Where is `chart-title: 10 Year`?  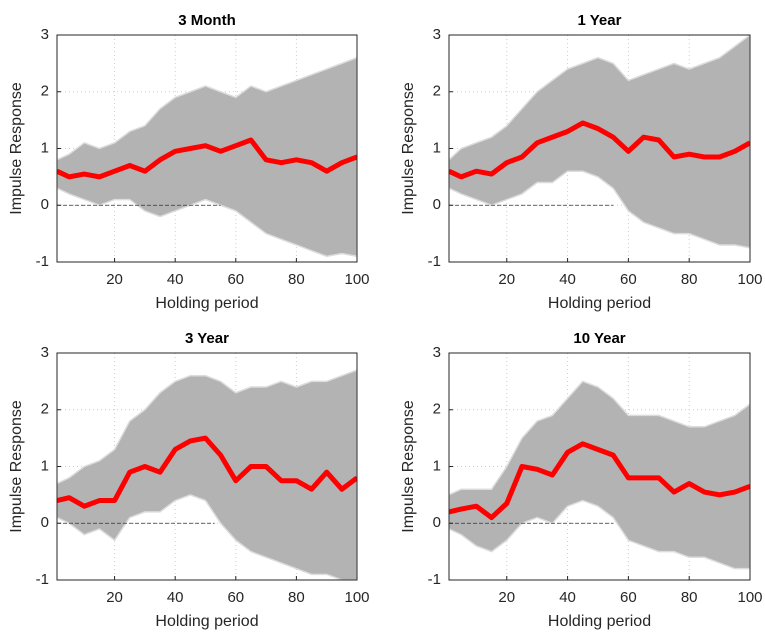 chart-title: 10 Year is located at coordinates (599, 338).